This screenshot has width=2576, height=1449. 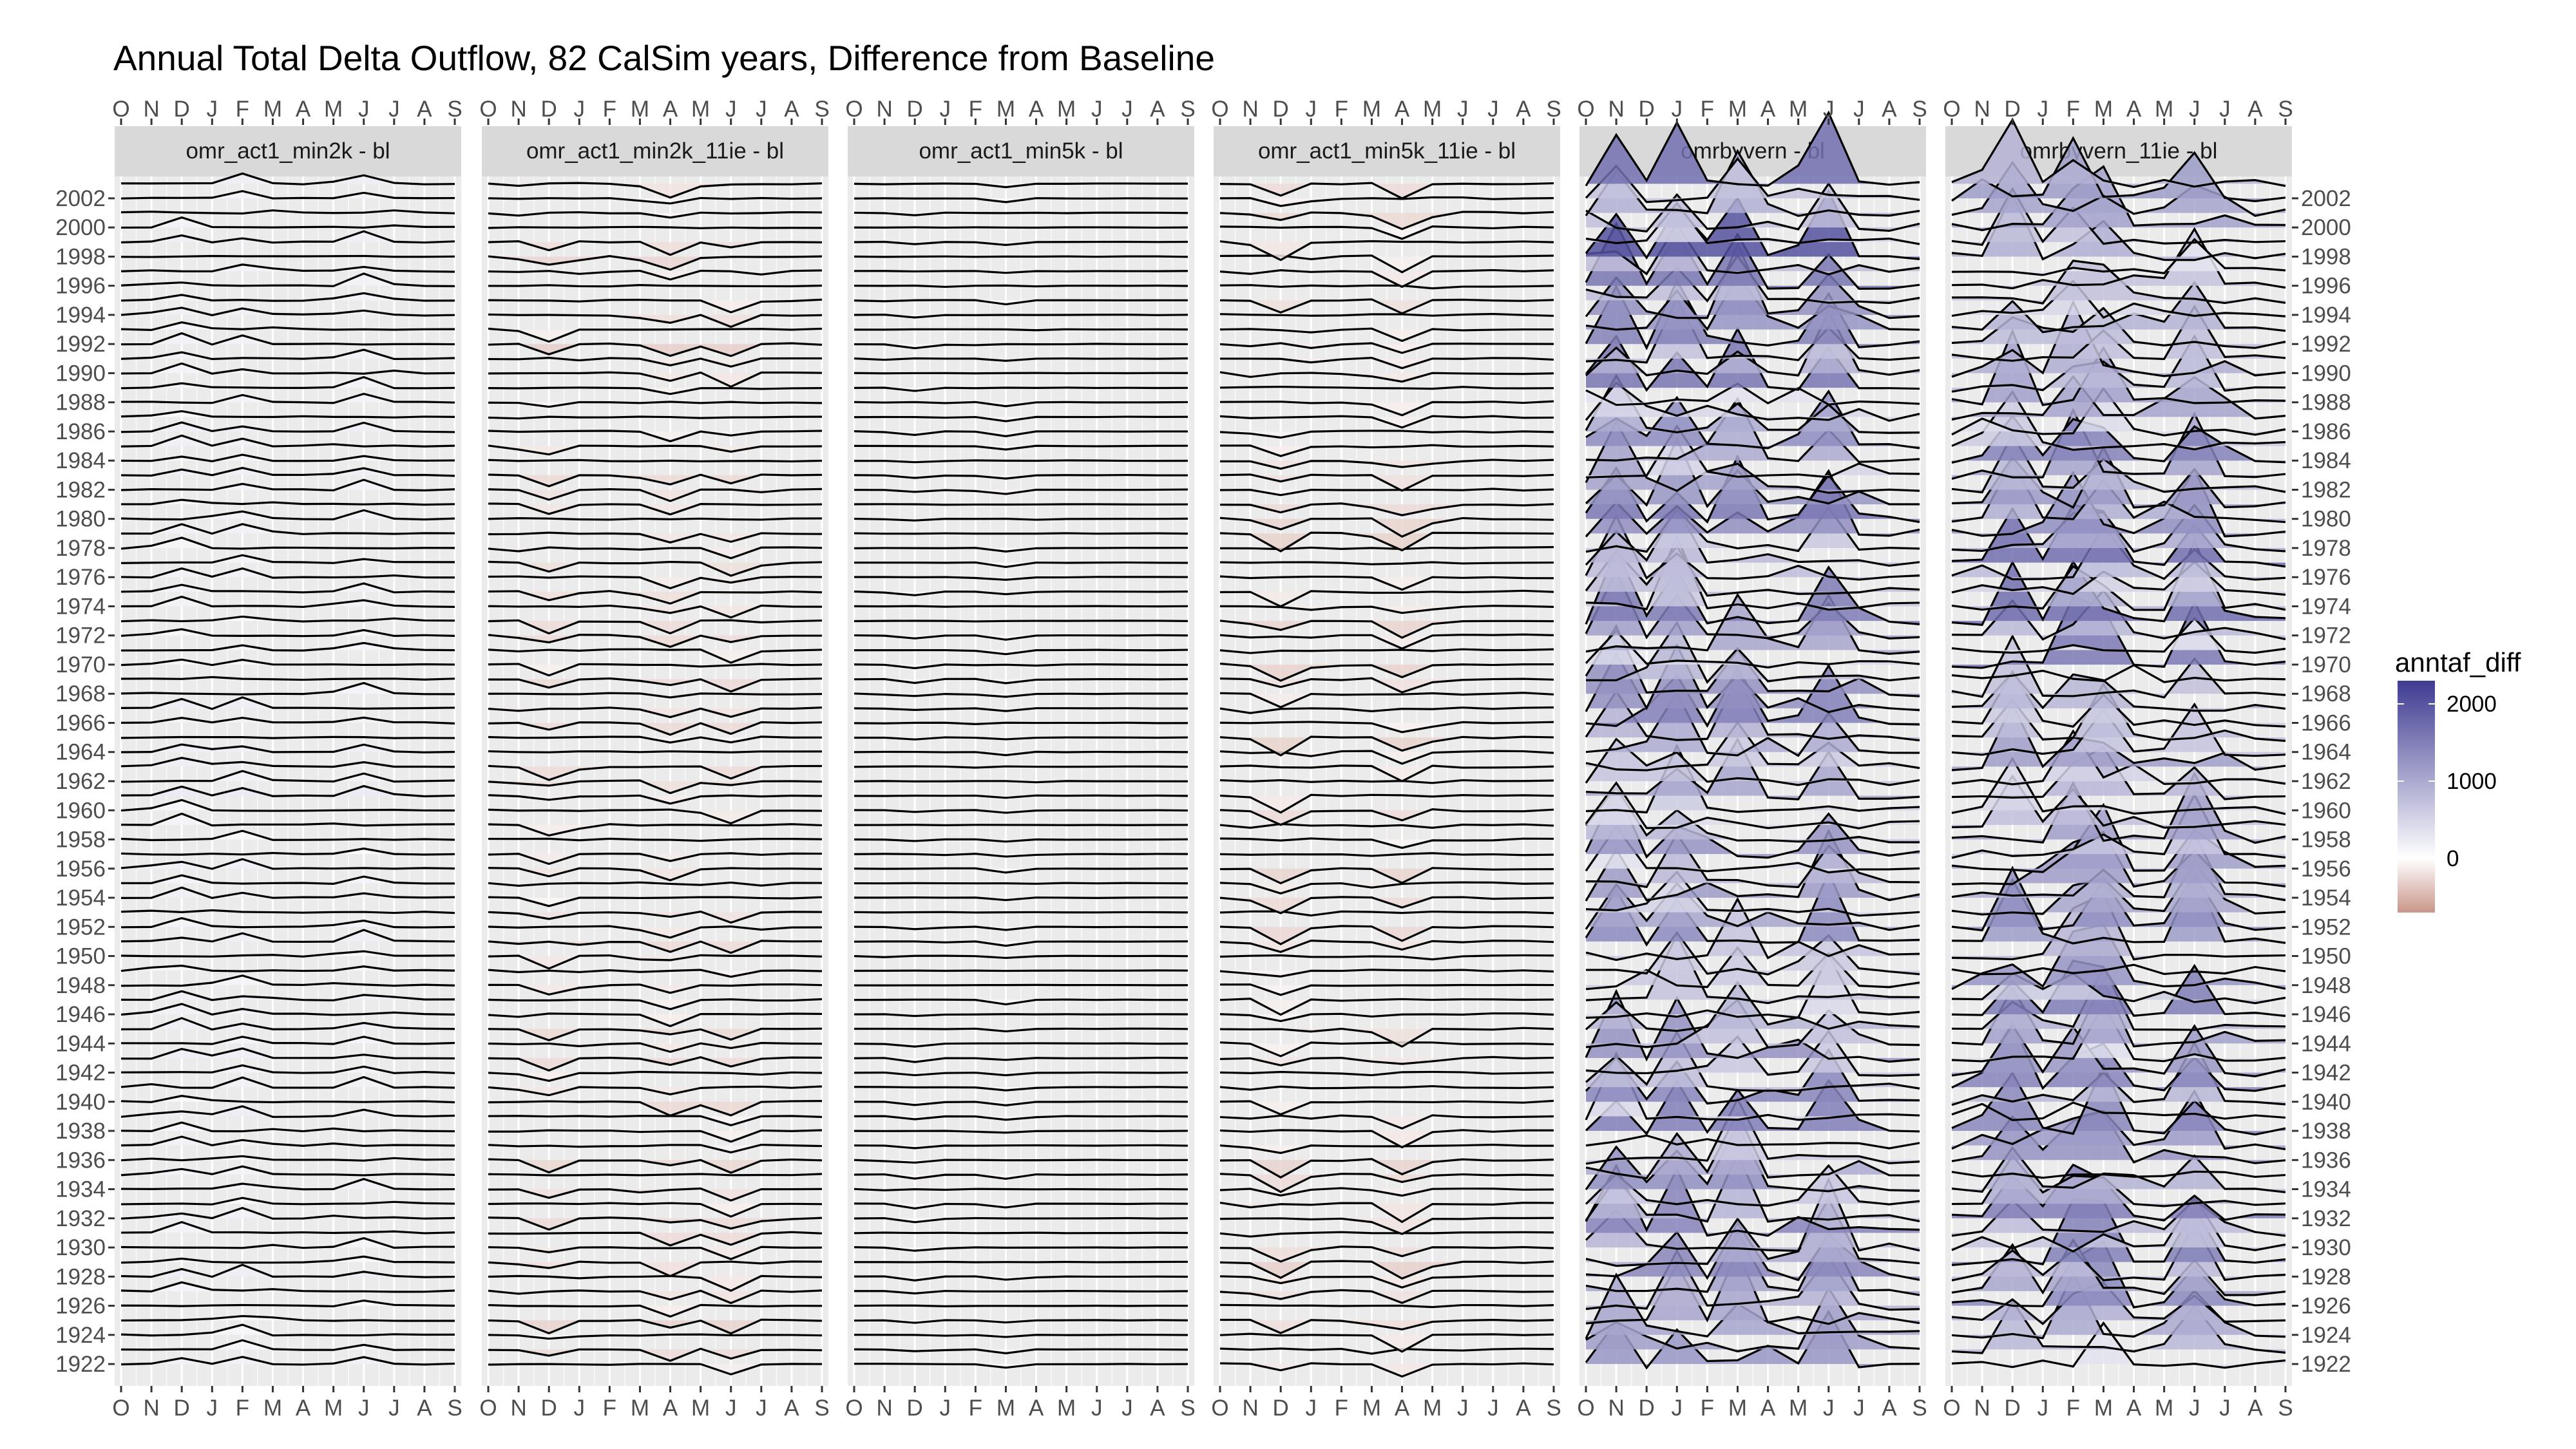 What do you see at coordinates (2326, 1160) in the screenshot?
I see `y-tick-label-right: 1936` at bounding box center [2326, 1160].